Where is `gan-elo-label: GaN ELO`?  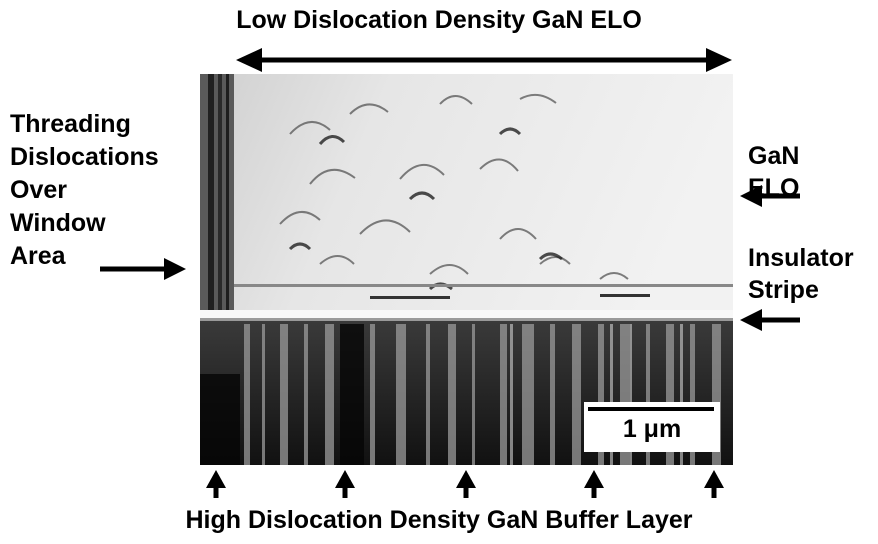 gan-elo-label: GaN ELO is located at coordinates (773, 172).